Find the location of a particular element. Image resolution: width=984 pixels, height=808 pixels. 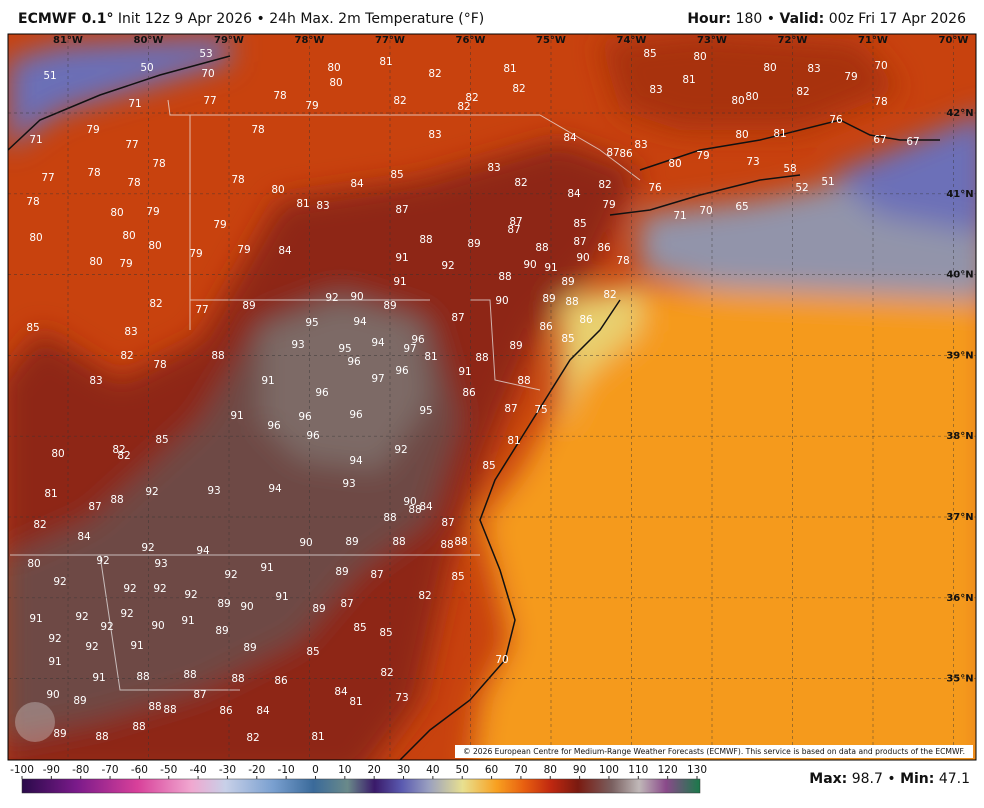

colorbar-tick-label: 110 is located at coordinates (638, 770).